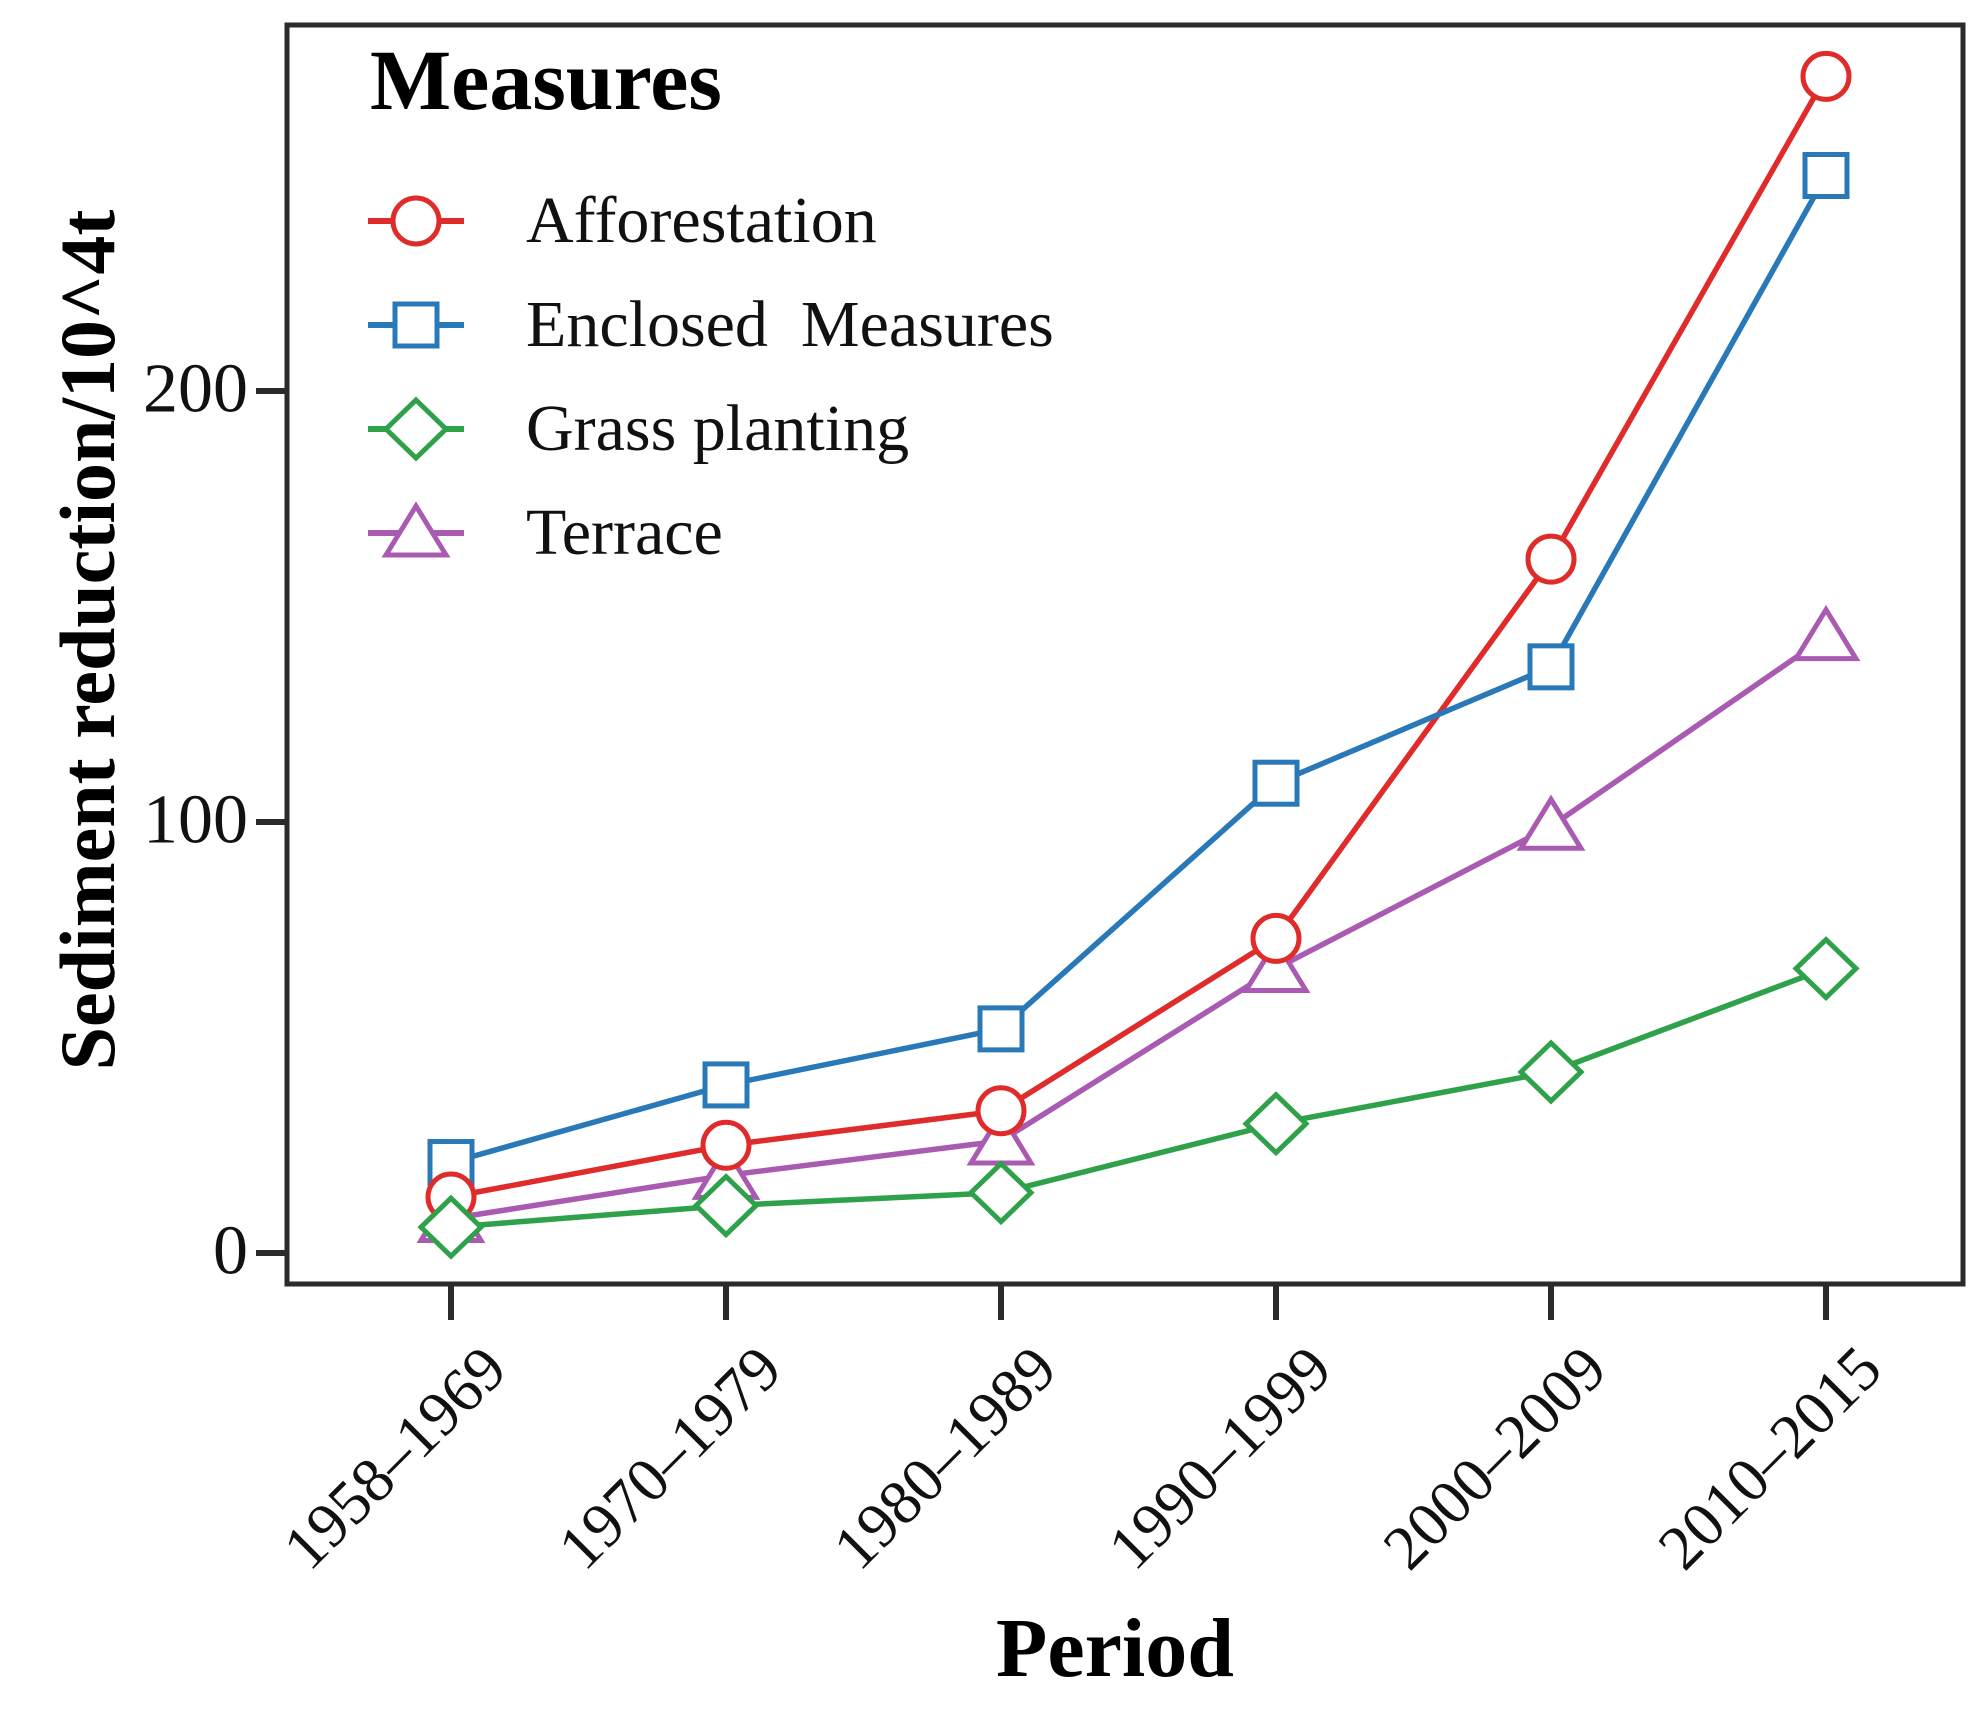  I want to click on triangle-marker-icon, so click(416, 529).